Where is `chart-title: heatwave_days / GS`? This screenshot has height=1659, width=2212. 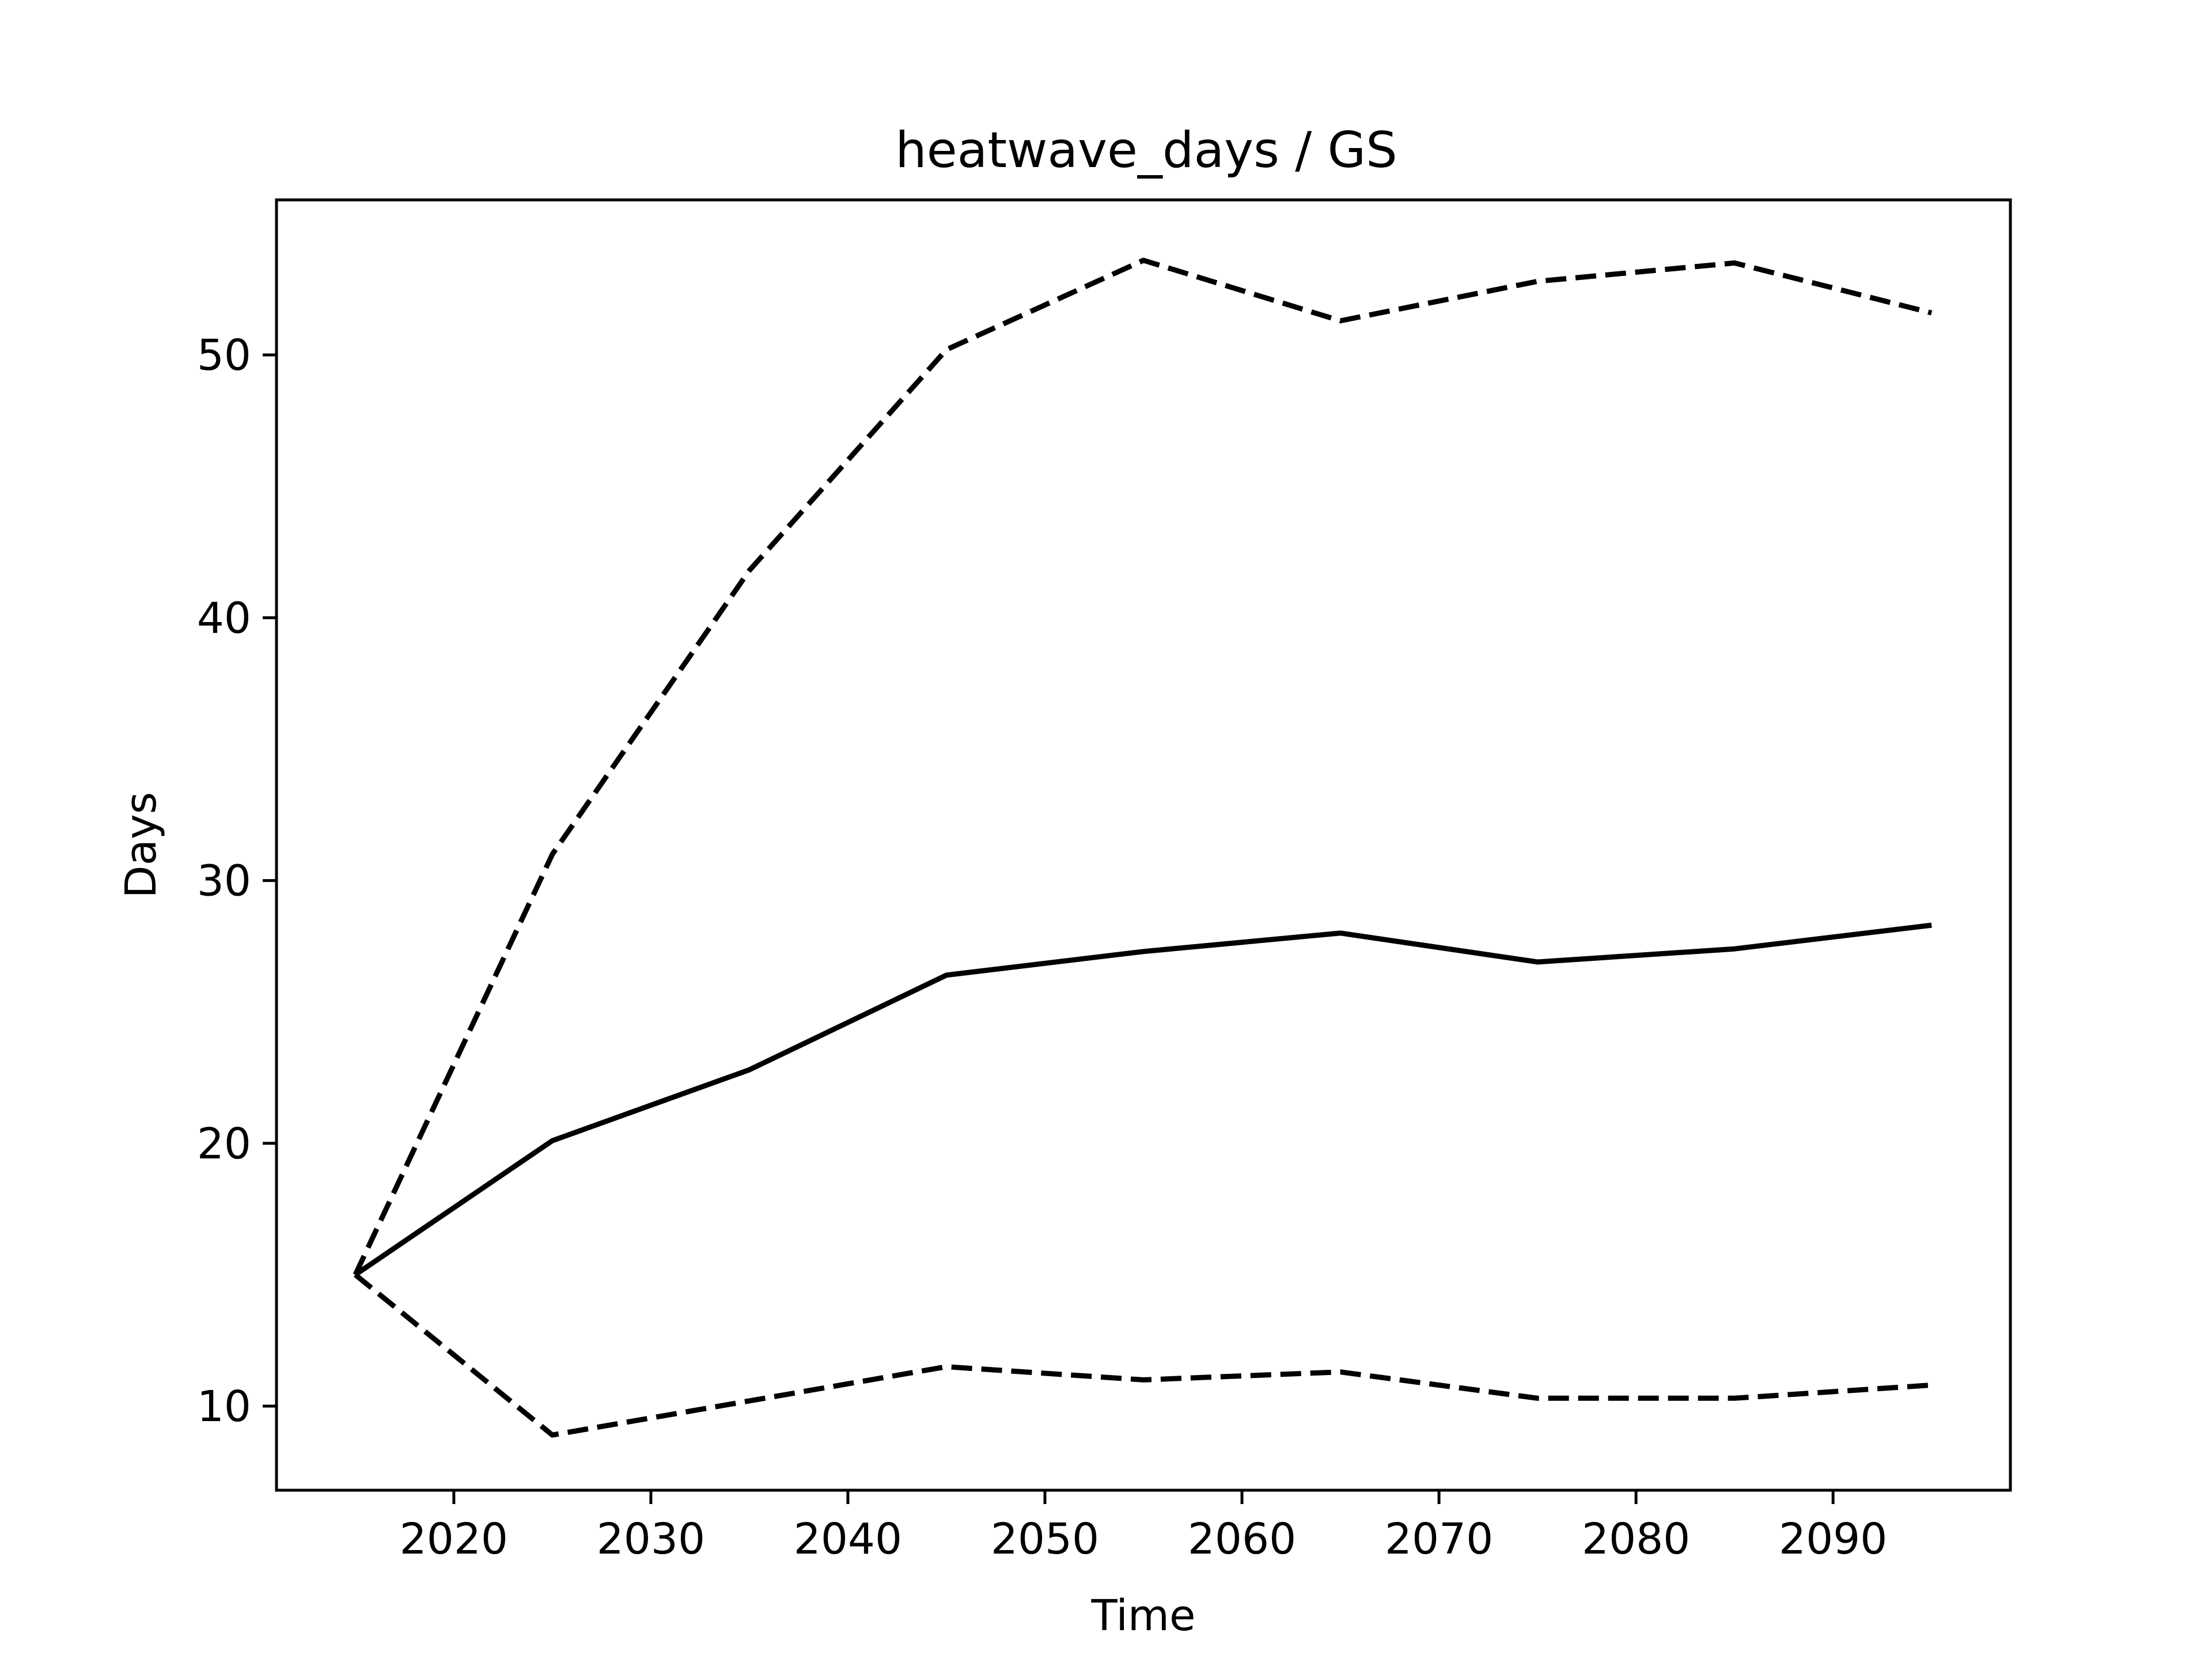
chart-title: heatwave_days / GS is located at coordinates (1146, 150).